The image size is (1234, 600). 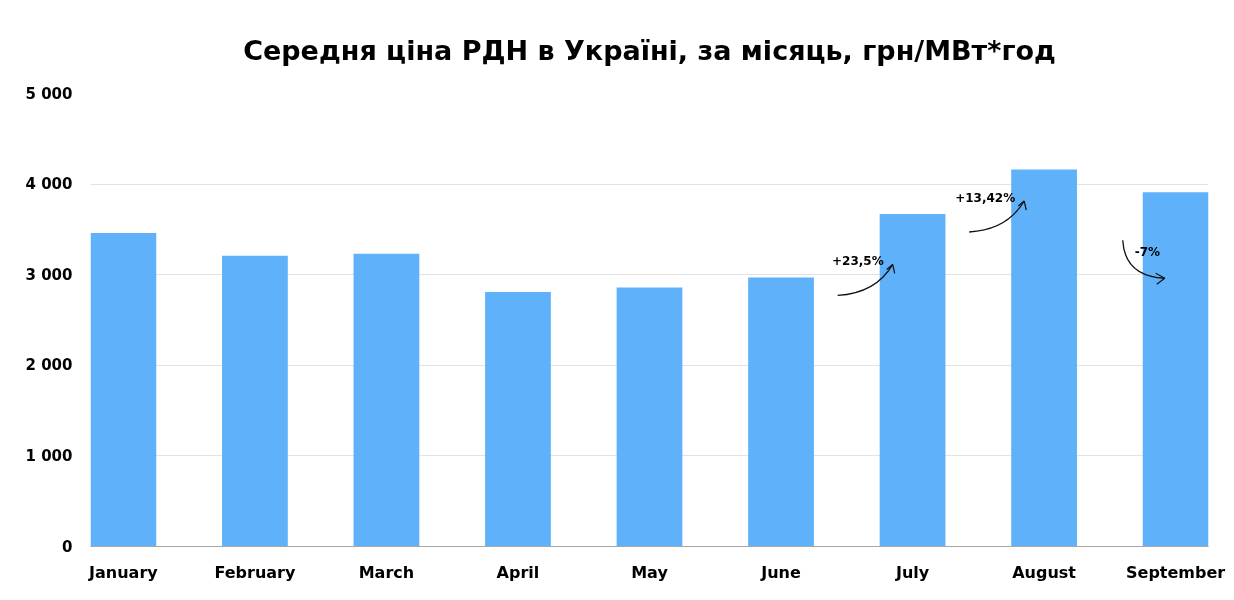 What do you see at coordinates (386, 572) in the screenshot?
I see `x-tick-label: March` at bounding box center [386, 572].